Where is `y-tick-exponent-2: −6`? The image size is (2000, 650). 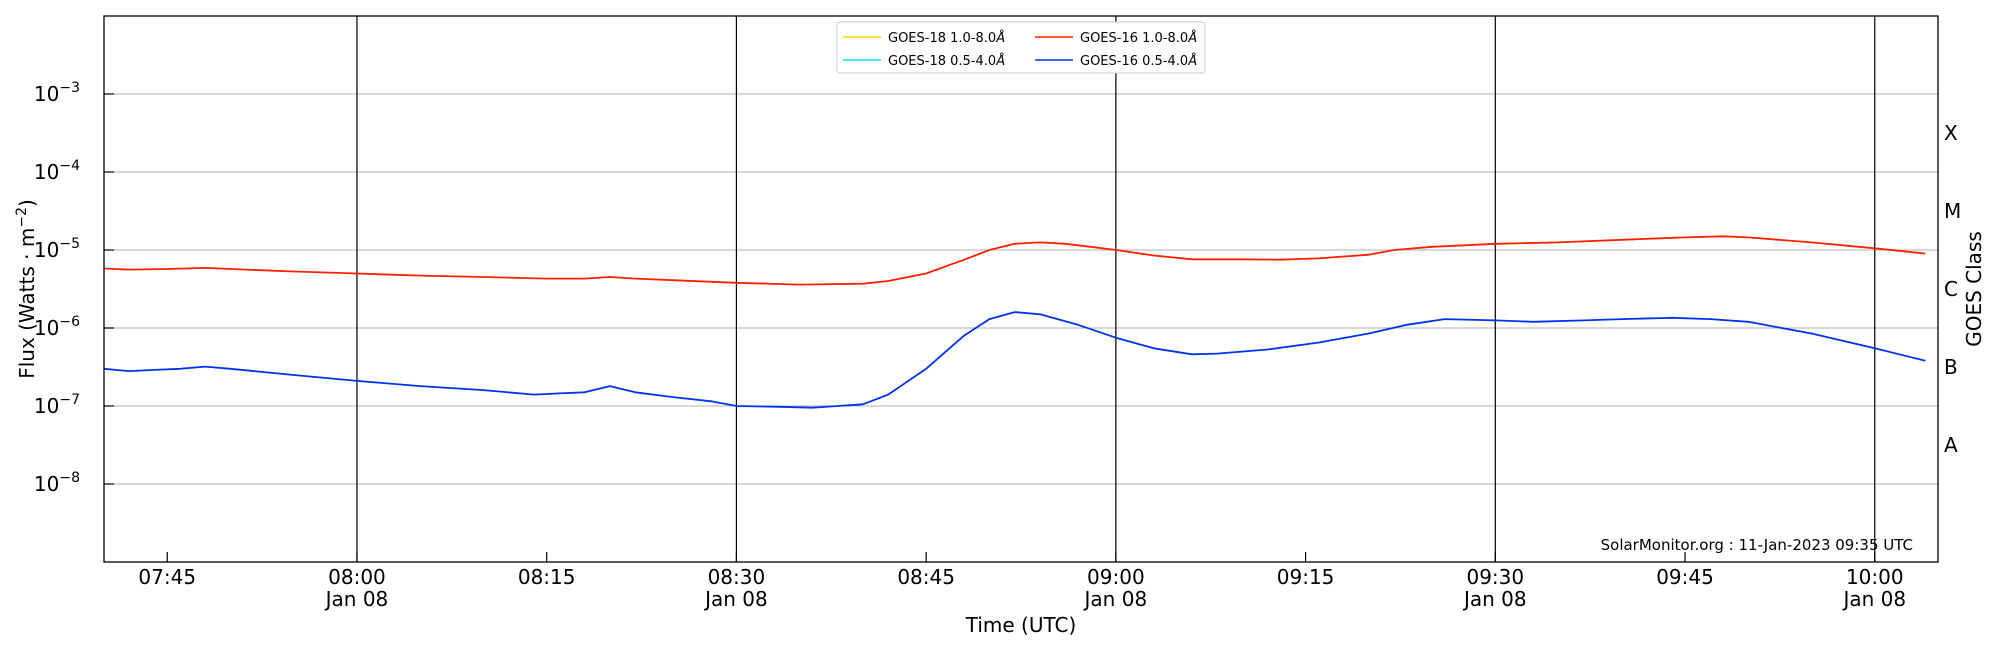 y-tick-exponent-2: −6 is located at coordinates (69, 322).